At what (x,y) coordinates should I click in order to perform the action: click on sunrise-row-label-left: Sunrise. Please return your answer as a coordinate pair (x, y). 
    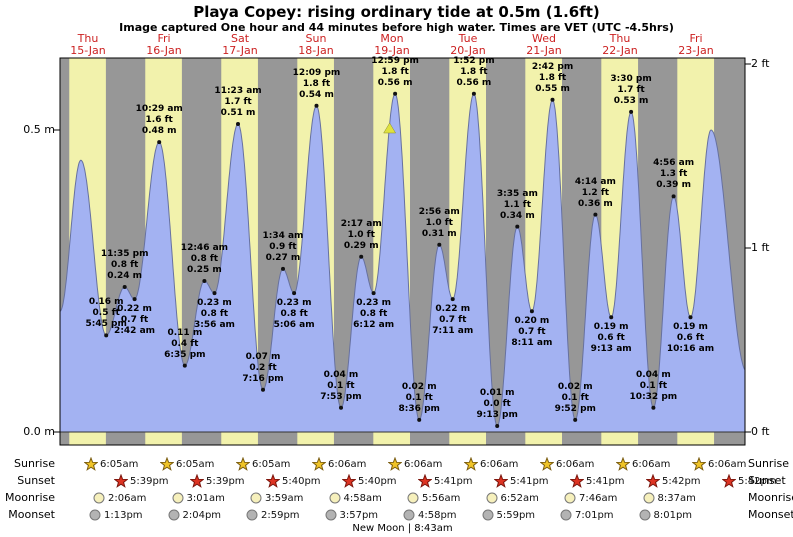
    Looking at the image, I should click on (34, 463).